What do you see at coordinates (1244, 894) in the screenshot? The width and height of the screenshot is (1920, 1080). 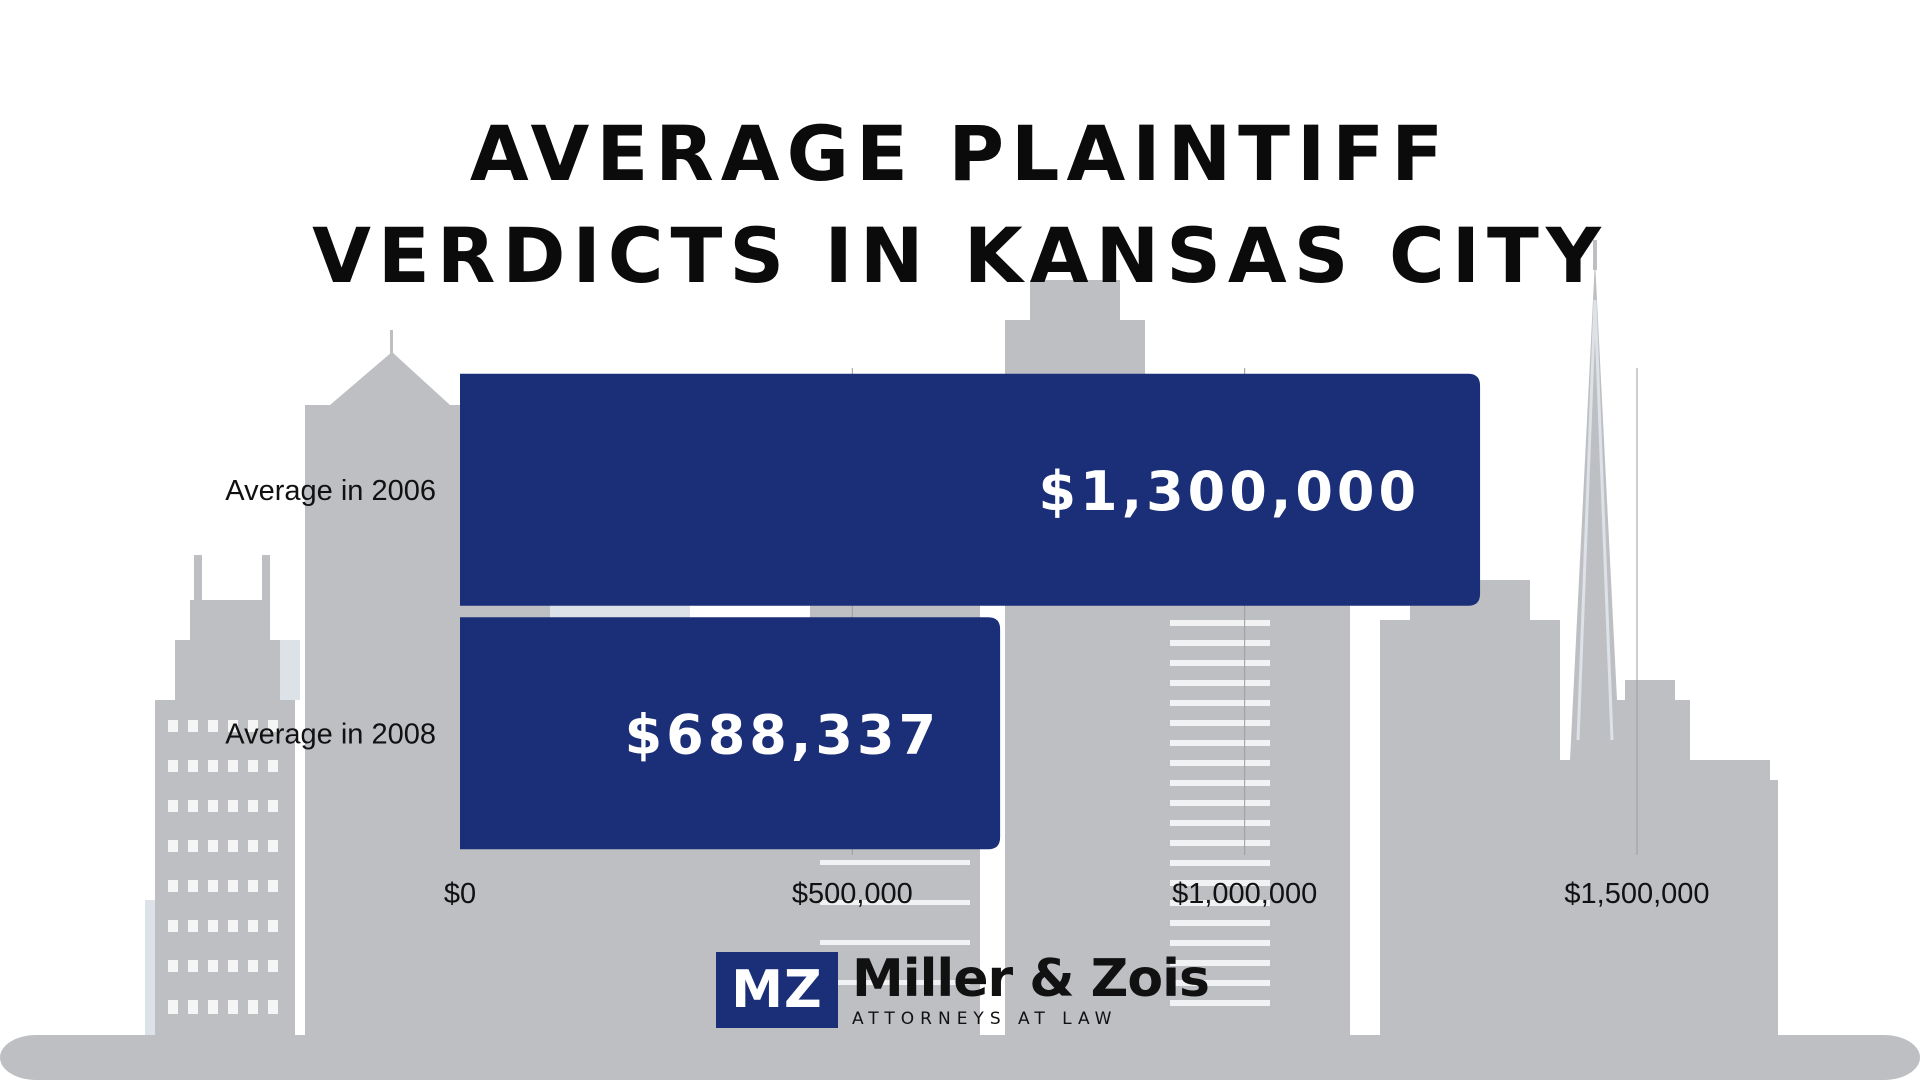 I see `x-tick-label: $1,000,000` at bounding box center [1244, 894].